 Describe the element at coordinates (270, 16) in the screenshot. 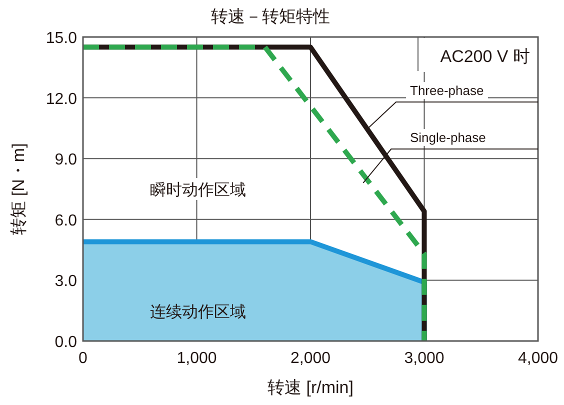

I see `chart-title: 转速－转矩特性` at that location.